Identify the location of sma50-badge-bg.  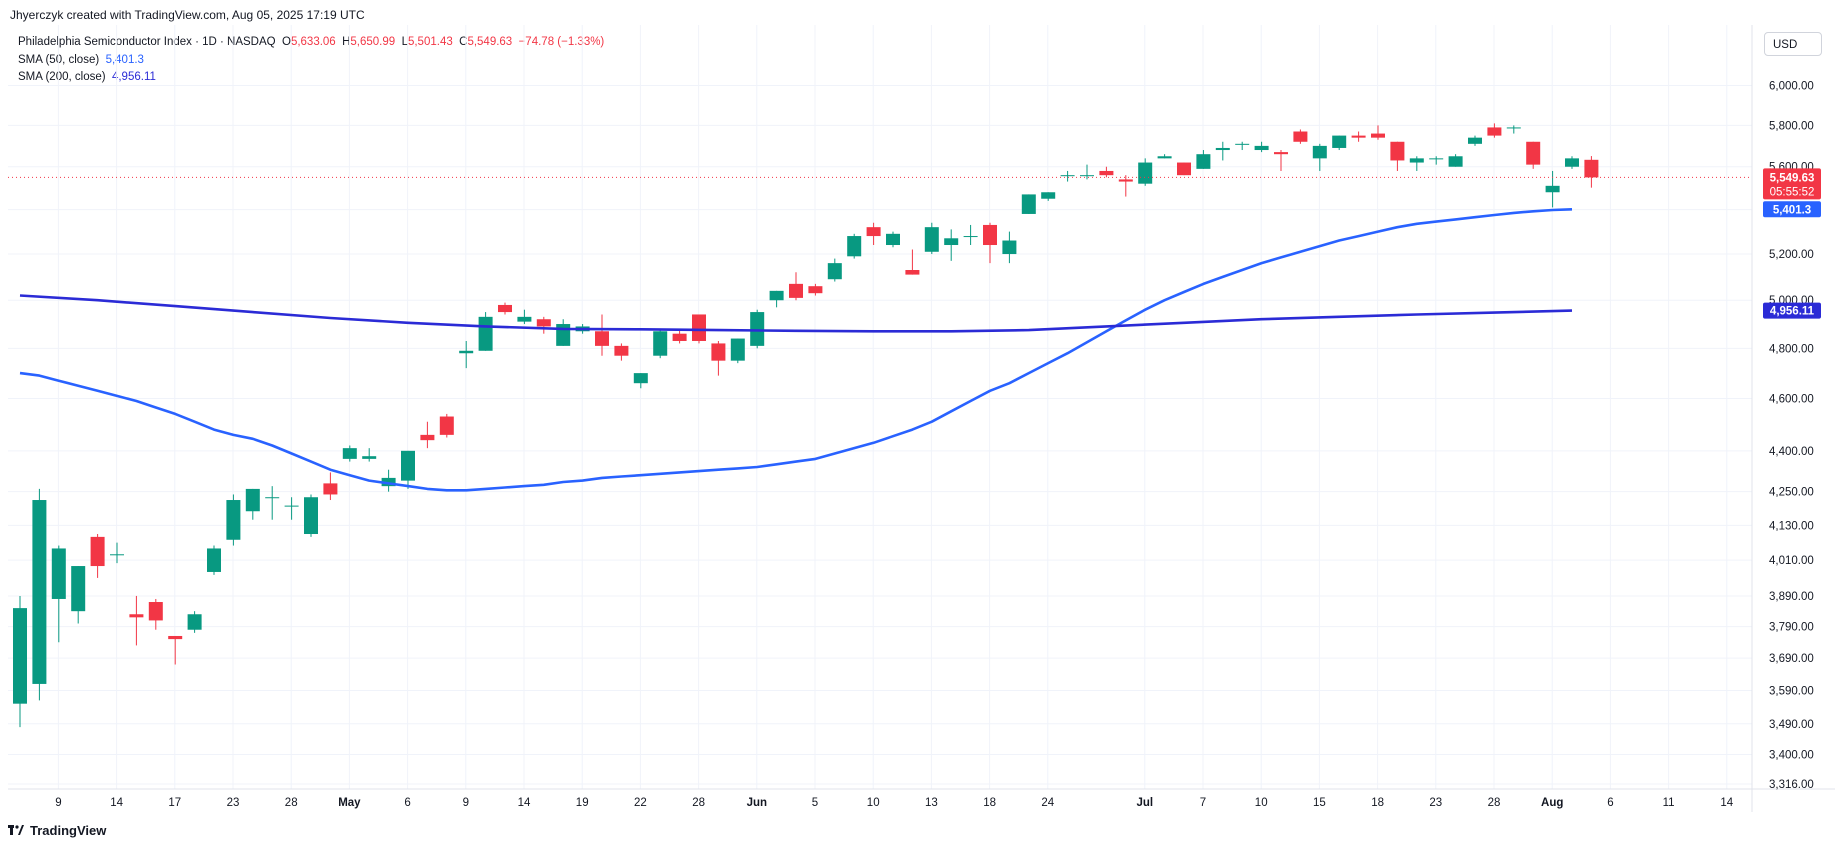
(1792, 209).